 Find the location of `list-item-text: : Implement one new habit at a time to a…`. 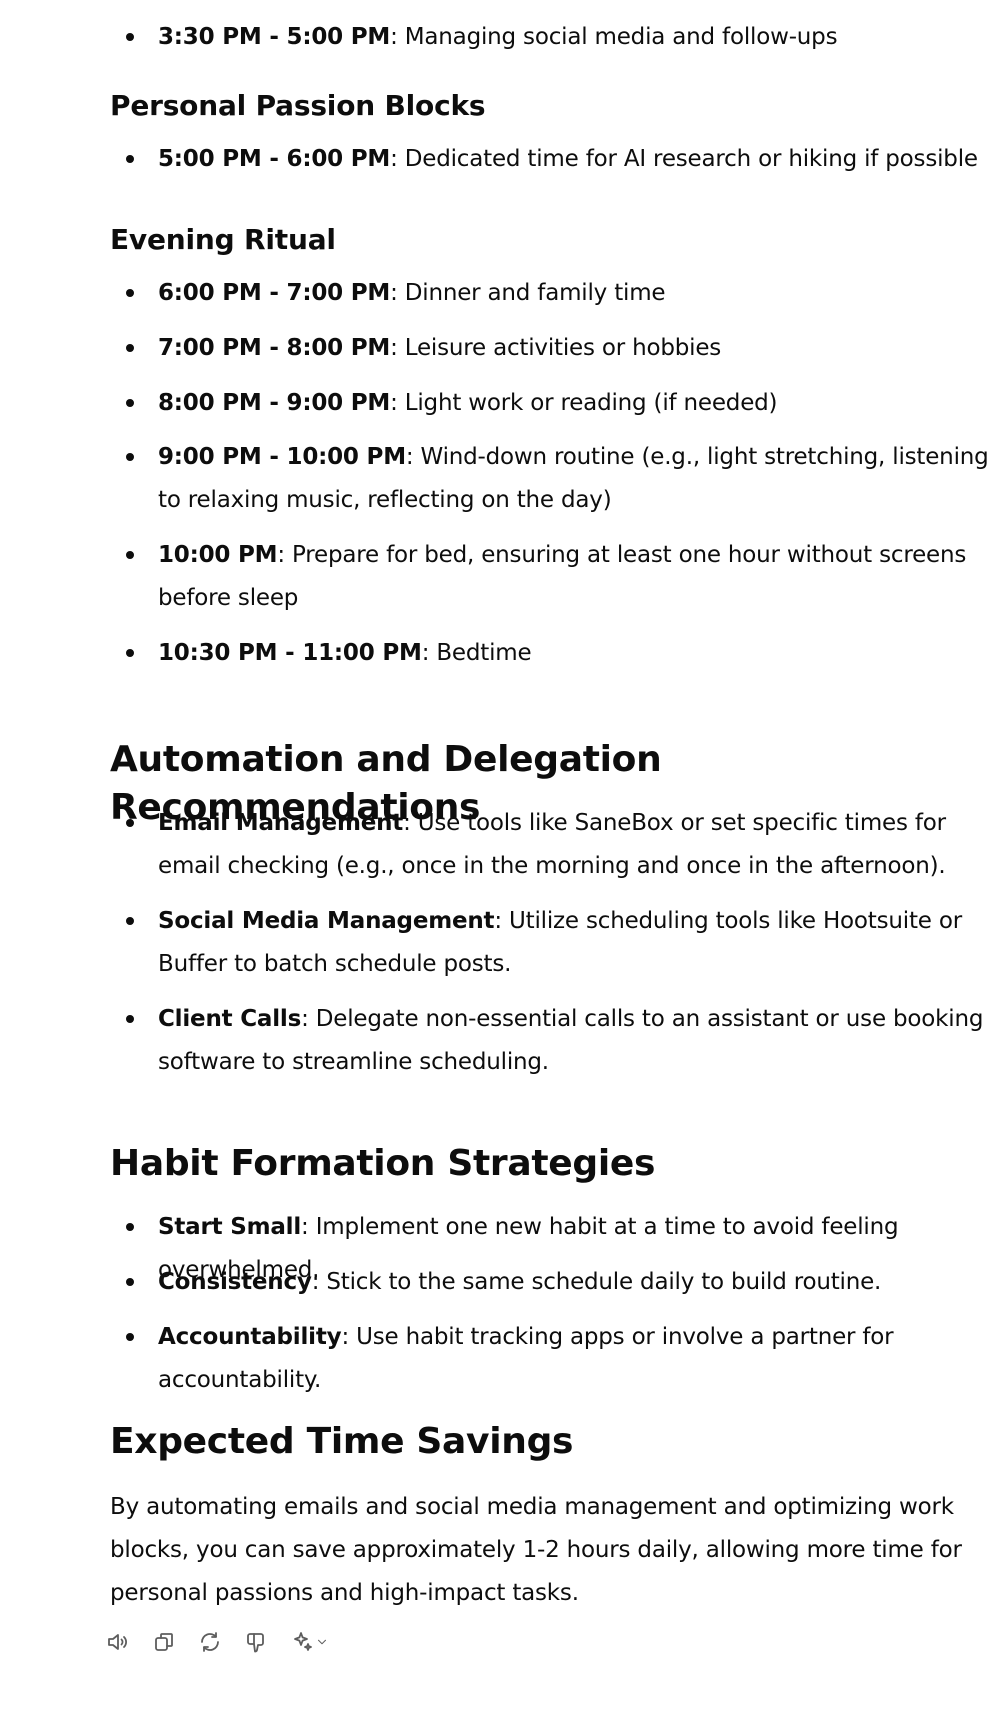

list-item-text: : Implement one new habit at a time to a… is located at coordinates (528, 1248).